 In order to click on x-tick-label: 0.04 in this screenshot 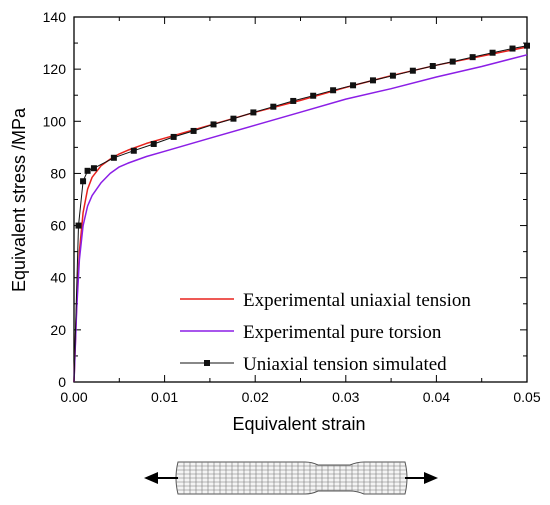, I will do `click(436, 397)`.